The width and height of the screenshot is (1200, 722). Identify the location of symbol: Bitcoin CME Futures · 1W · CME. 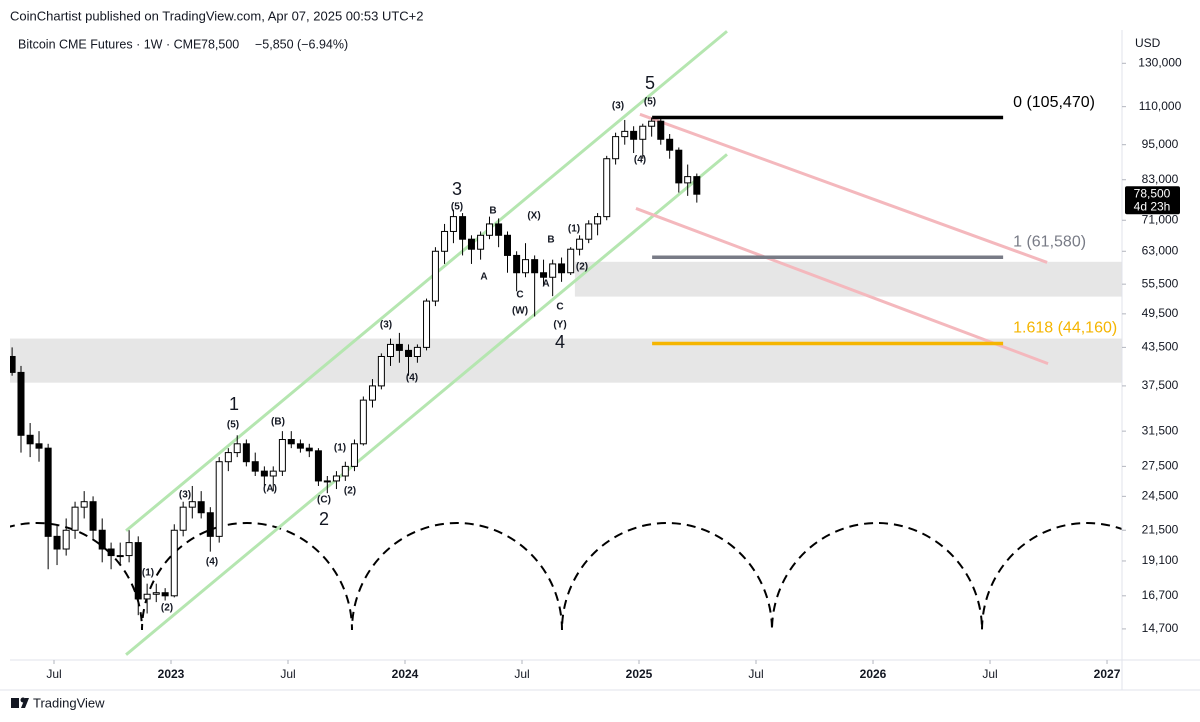
(109, 44).